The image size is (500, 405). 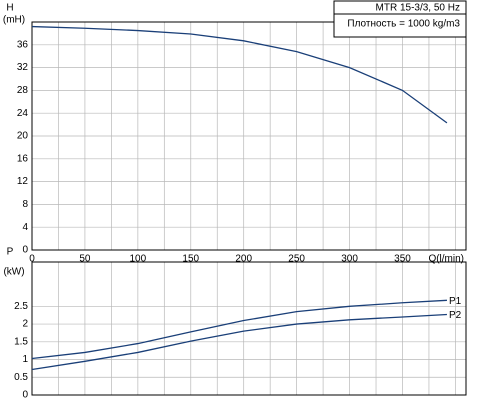 What do you see at coordinates (23, 158) in the screenshot?
I see `y-tick-label: 16` at bounding box center [23, 158].